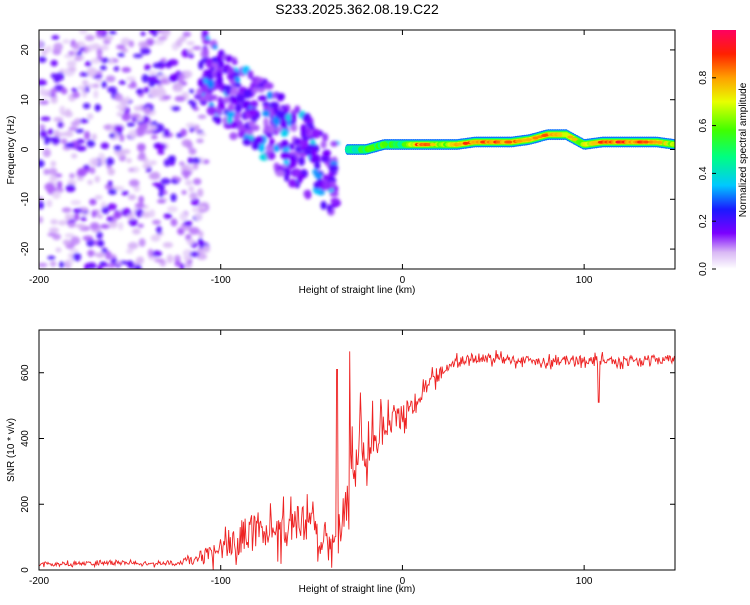  I want to click on snr-xtick-label: 100, so click(584, 581).